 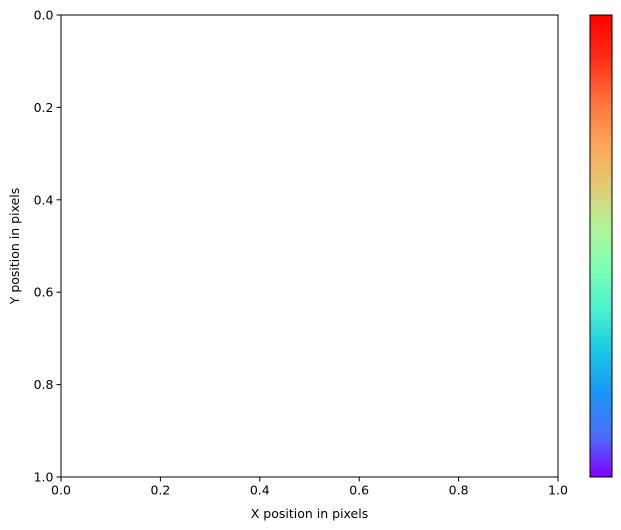 What do you see at coordinates (44, 384) in the screenshot?
I see `y-tick-label: 0.8` at bounding box center [44, 384].